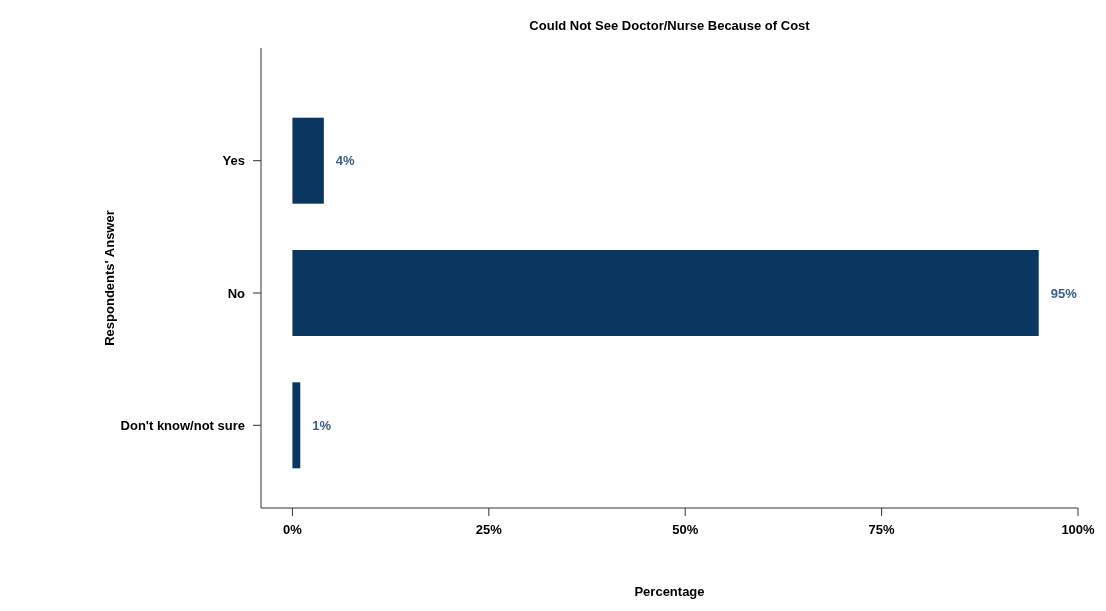  What do you see at coordinates (322, 425) in the screenshot?
I see `data-label: 1%` at bounding box center [322, 425].